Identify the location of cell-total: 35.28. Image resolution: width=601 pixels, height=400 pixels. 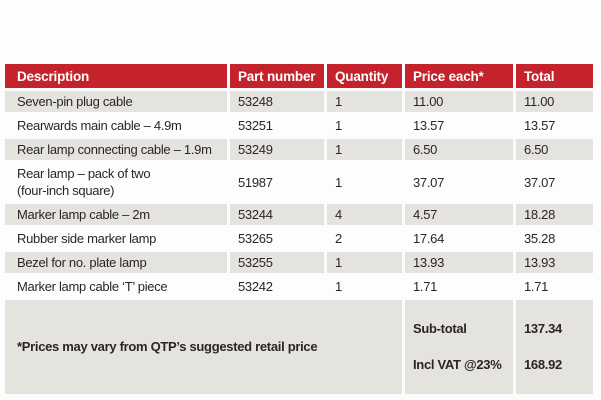
(554, 238).